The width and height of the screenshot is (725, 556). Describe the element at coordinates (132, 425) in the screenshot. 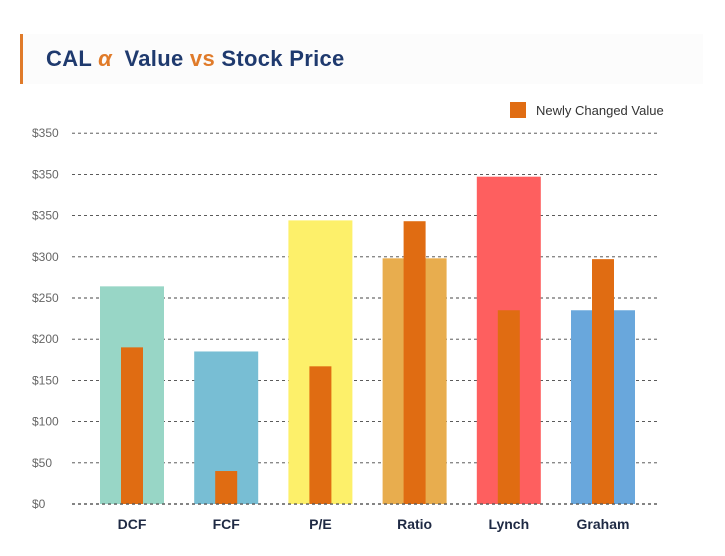

I see `bar-overlay-dcf` at that location.